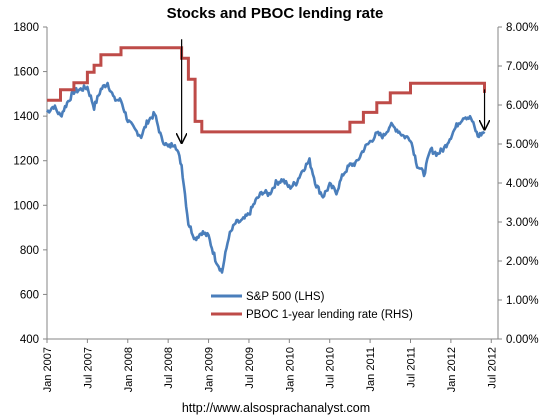  Describe the element at coordinates (290, 369) in the screenshot. I see `x-tick-label: Jan 2010` at that location.